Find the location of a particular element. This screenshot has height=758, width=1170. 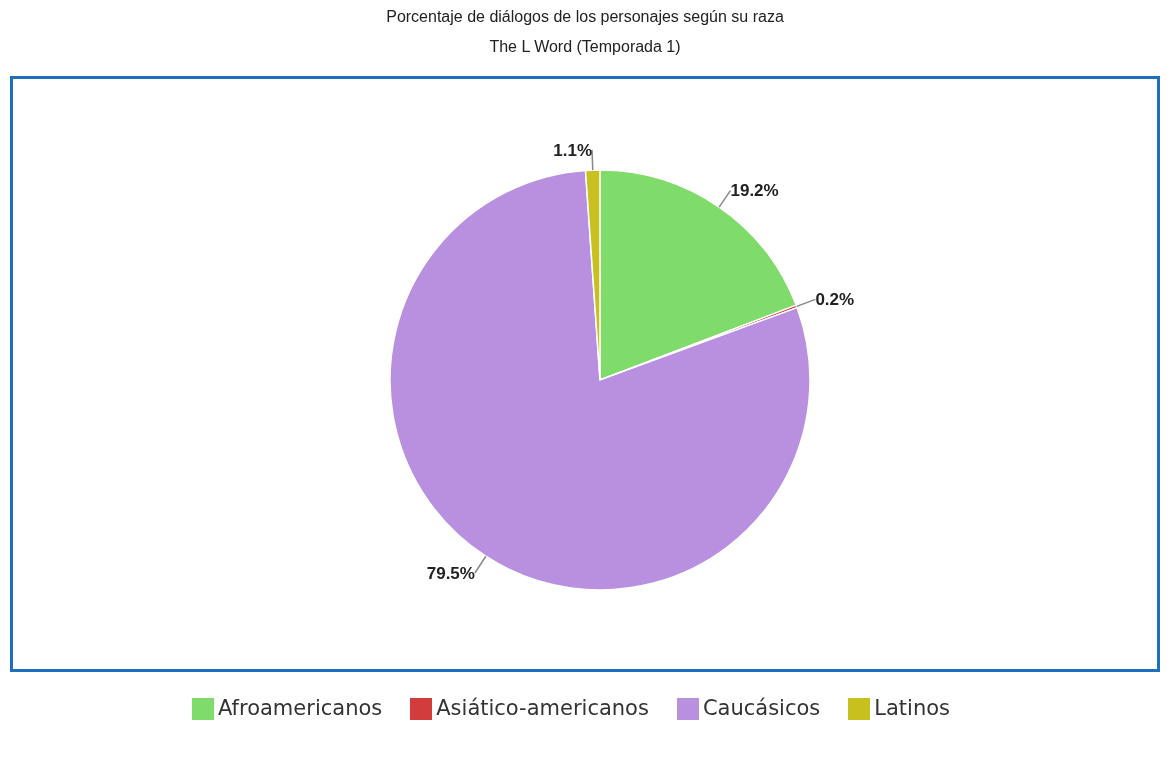

data-label: 1.1% is located at coordinates (573, 150).